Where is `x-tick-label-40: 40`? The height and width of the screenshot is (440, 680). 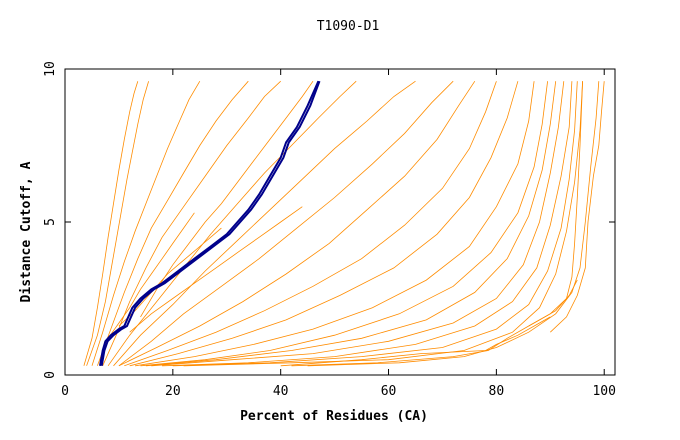 x-tick-label-40: 40 is located at coordinates (281, 391).